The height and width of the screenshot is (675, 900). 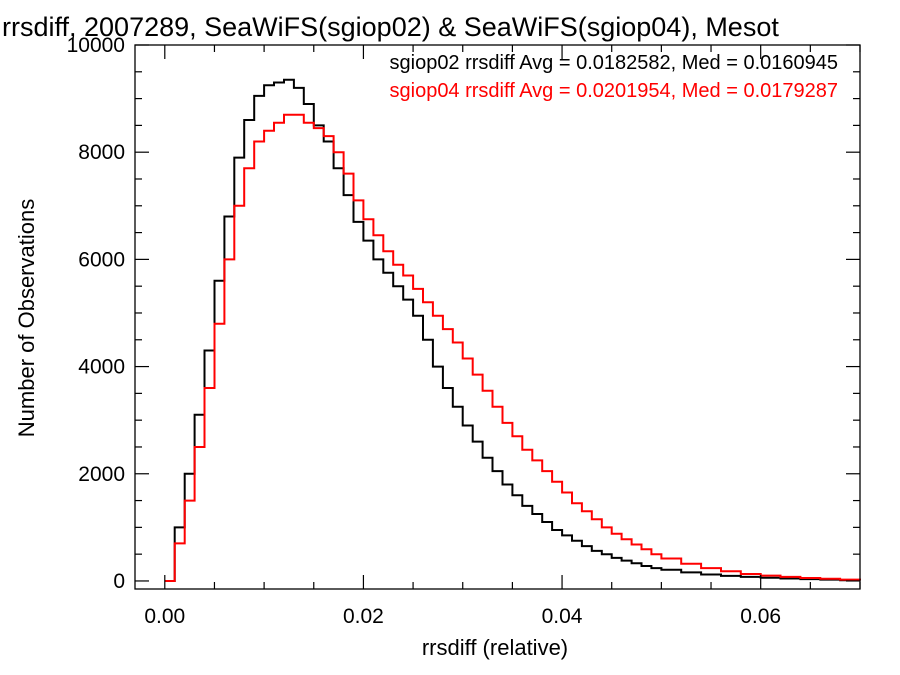 What do you see at coordinates (562, 616) in the screenshot?
I see `x-tick-label: 0.04` at bounding box center [562, 616].